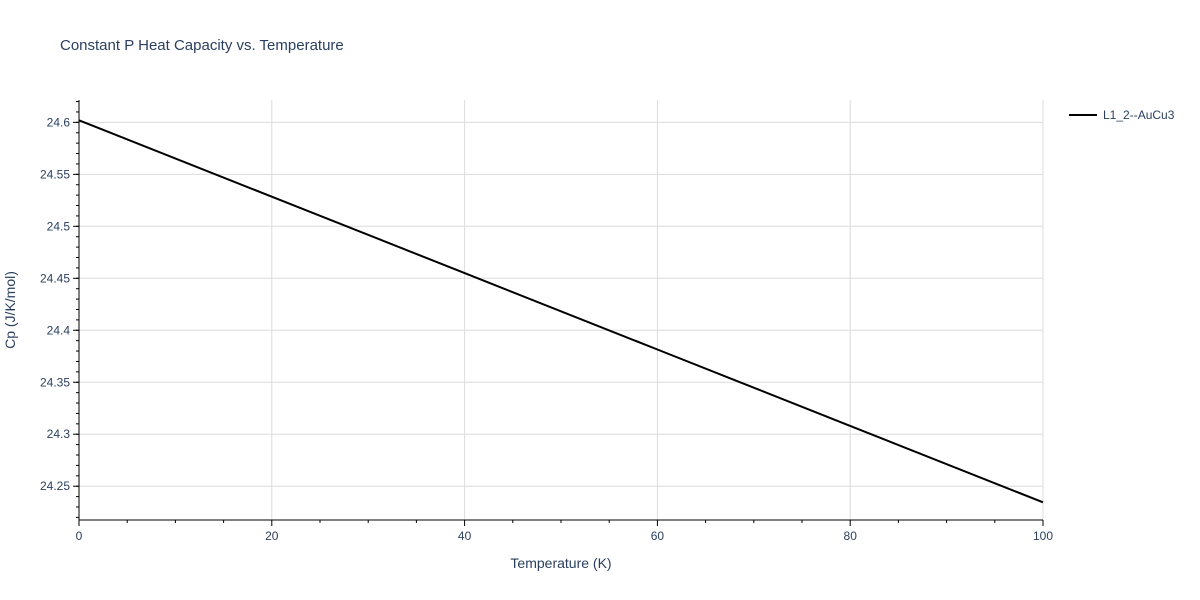  What do you see at coordinates (79, 536) in the screenshot?
I see `x-tick-label: 0` at bounding box center [79, 536].